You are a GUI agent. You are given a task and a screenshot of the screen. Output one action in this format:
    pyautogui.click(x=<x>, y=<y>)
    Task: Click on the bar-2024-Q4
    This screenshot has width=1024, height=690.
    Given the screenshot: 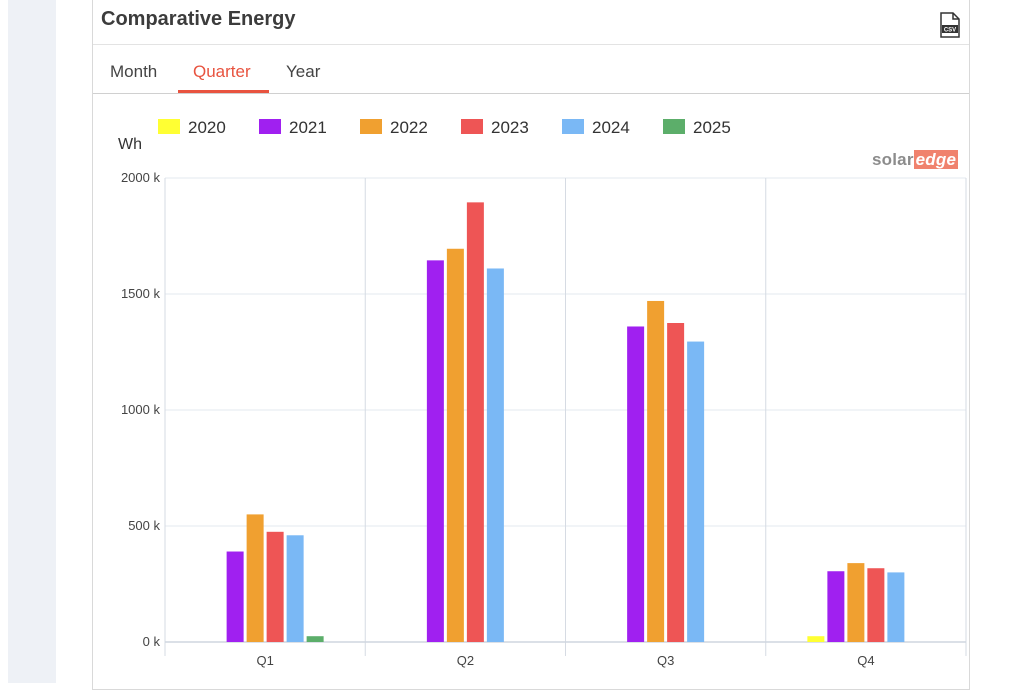 What is the action you would take?
    pyautogui.click(x=896, y=607)
    